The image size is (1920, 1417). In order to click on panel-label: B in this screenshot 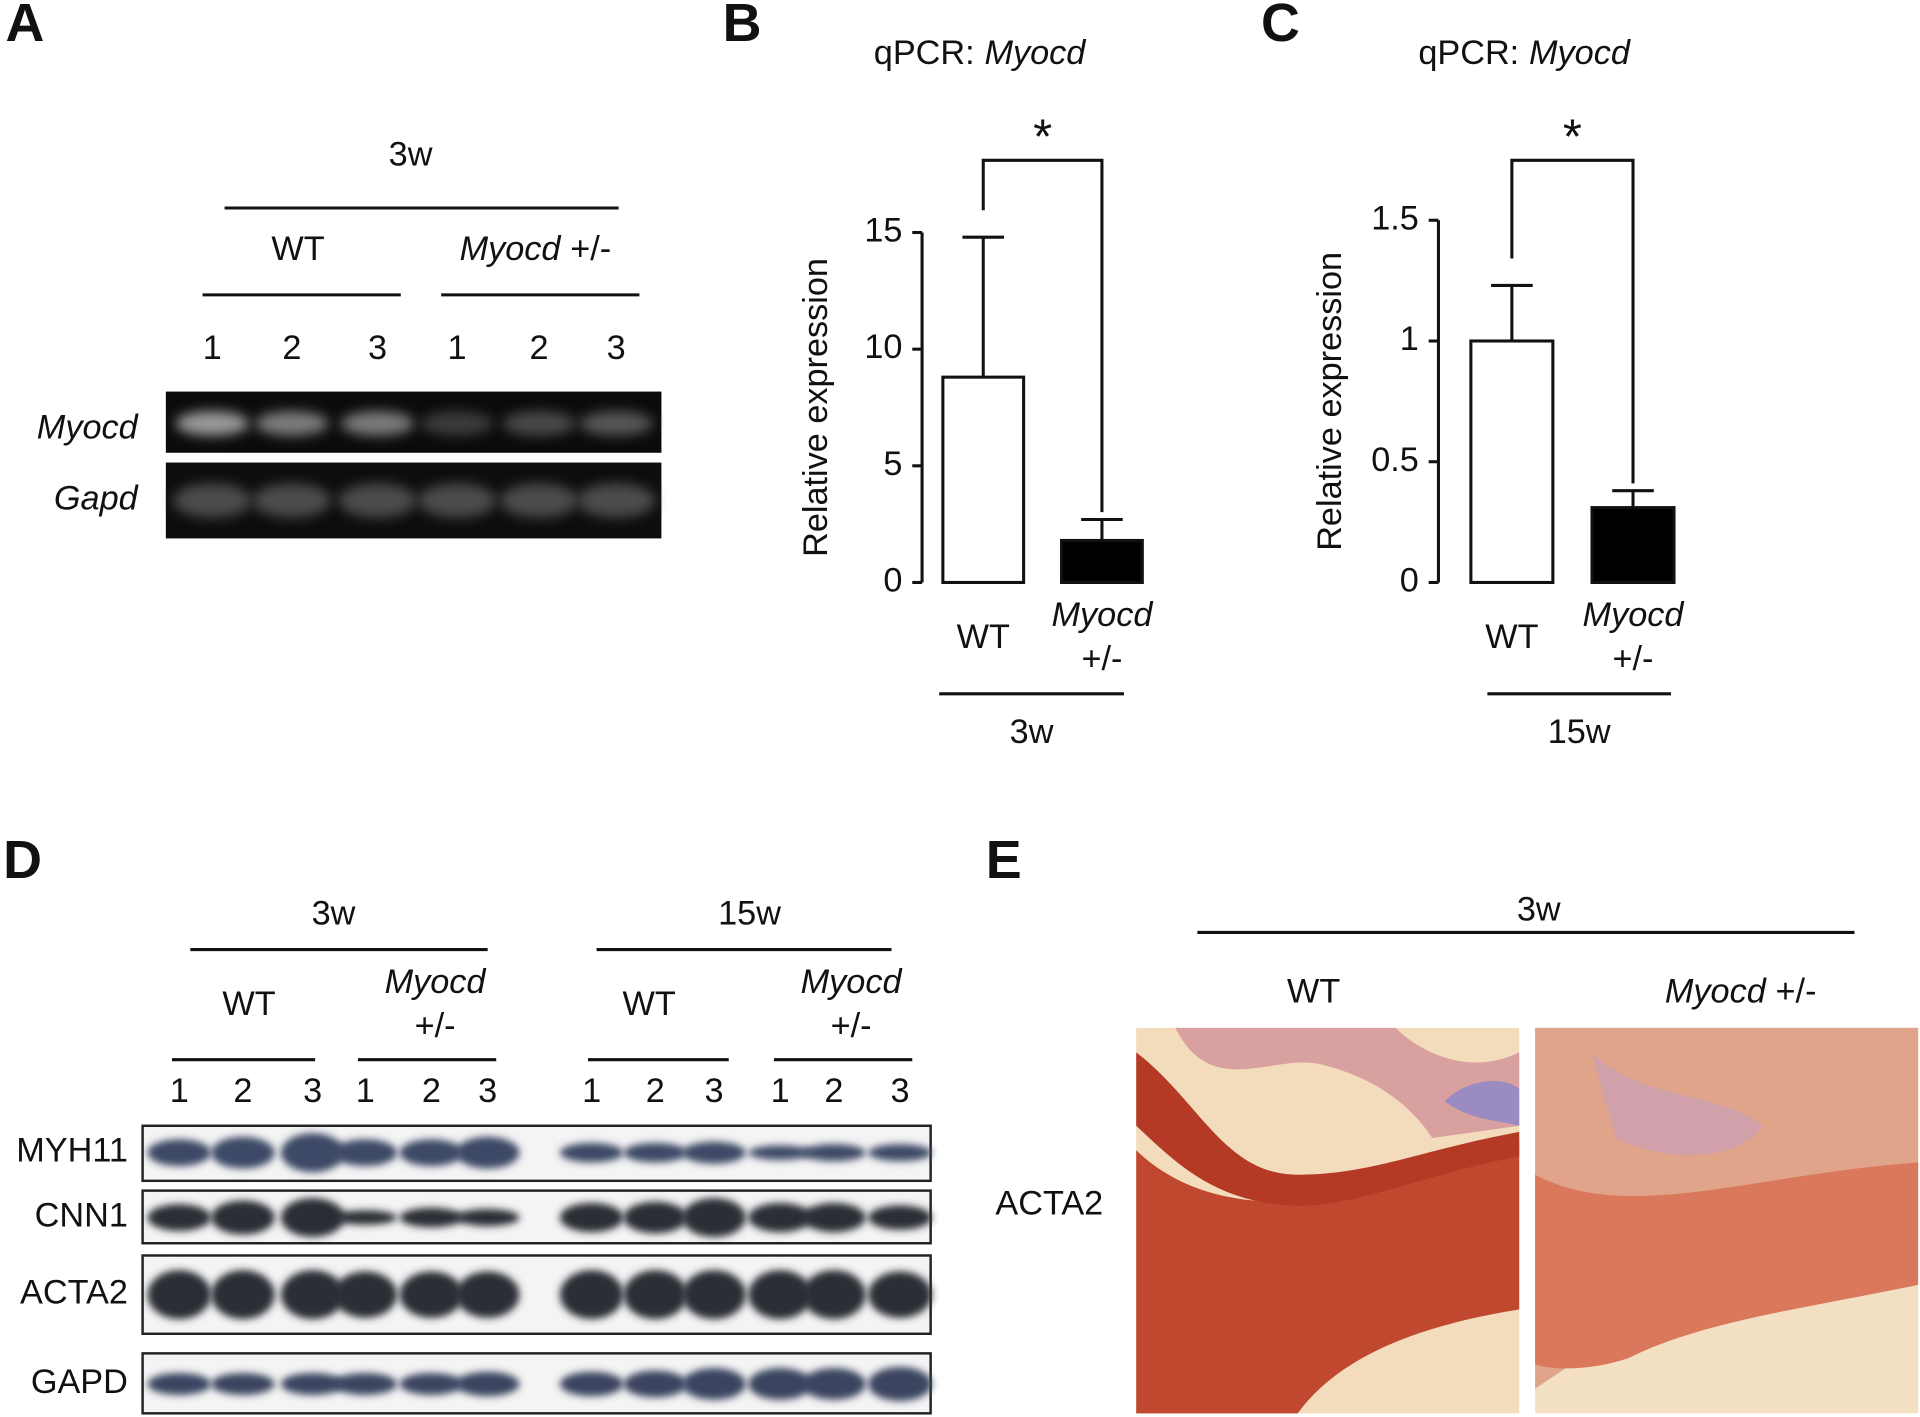, I will do `click(742, 26)`.